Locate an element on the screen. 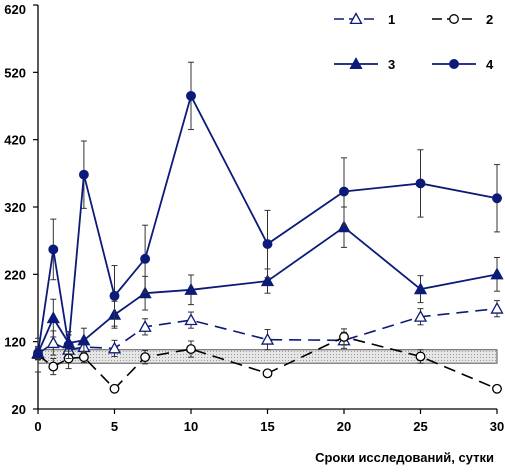  y-axis-ticks: 20 120 220 320 420 520 620 is located at coordinates (21, 209).